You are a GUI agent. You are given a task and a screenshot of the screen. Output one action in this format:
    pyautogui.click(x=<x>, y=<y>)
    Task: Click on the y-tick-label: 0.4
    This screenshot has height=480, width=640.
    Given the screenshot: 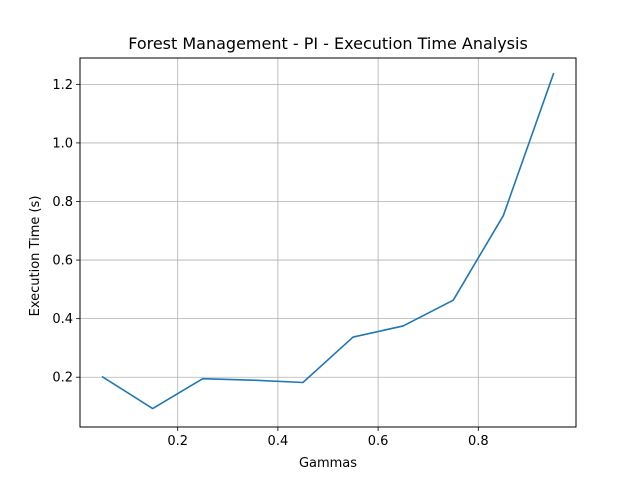 What is the action you would take?
    pyautogui.click(x=62, y=319)
    